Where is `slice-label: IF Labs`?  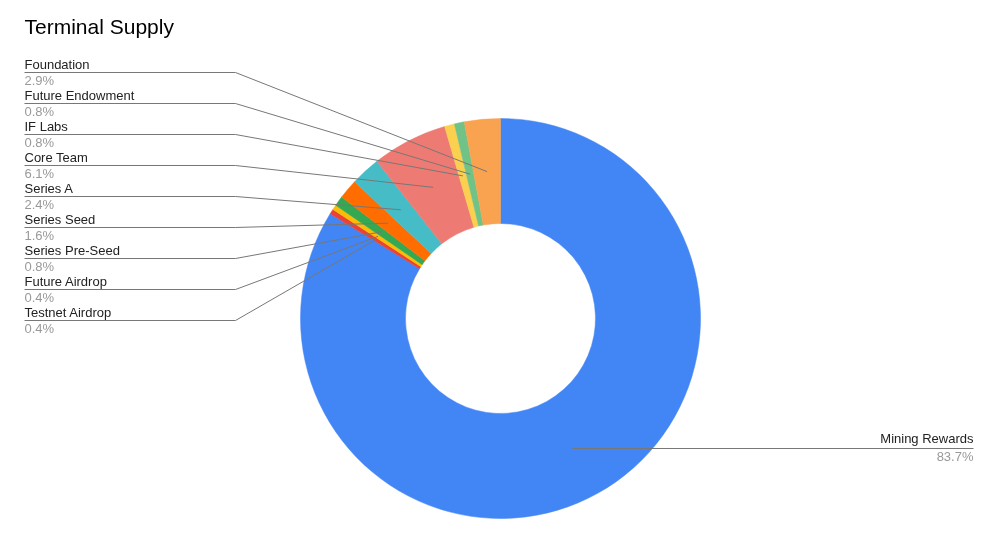
slice-label: IF Labs is located at coordinates (46, 126).